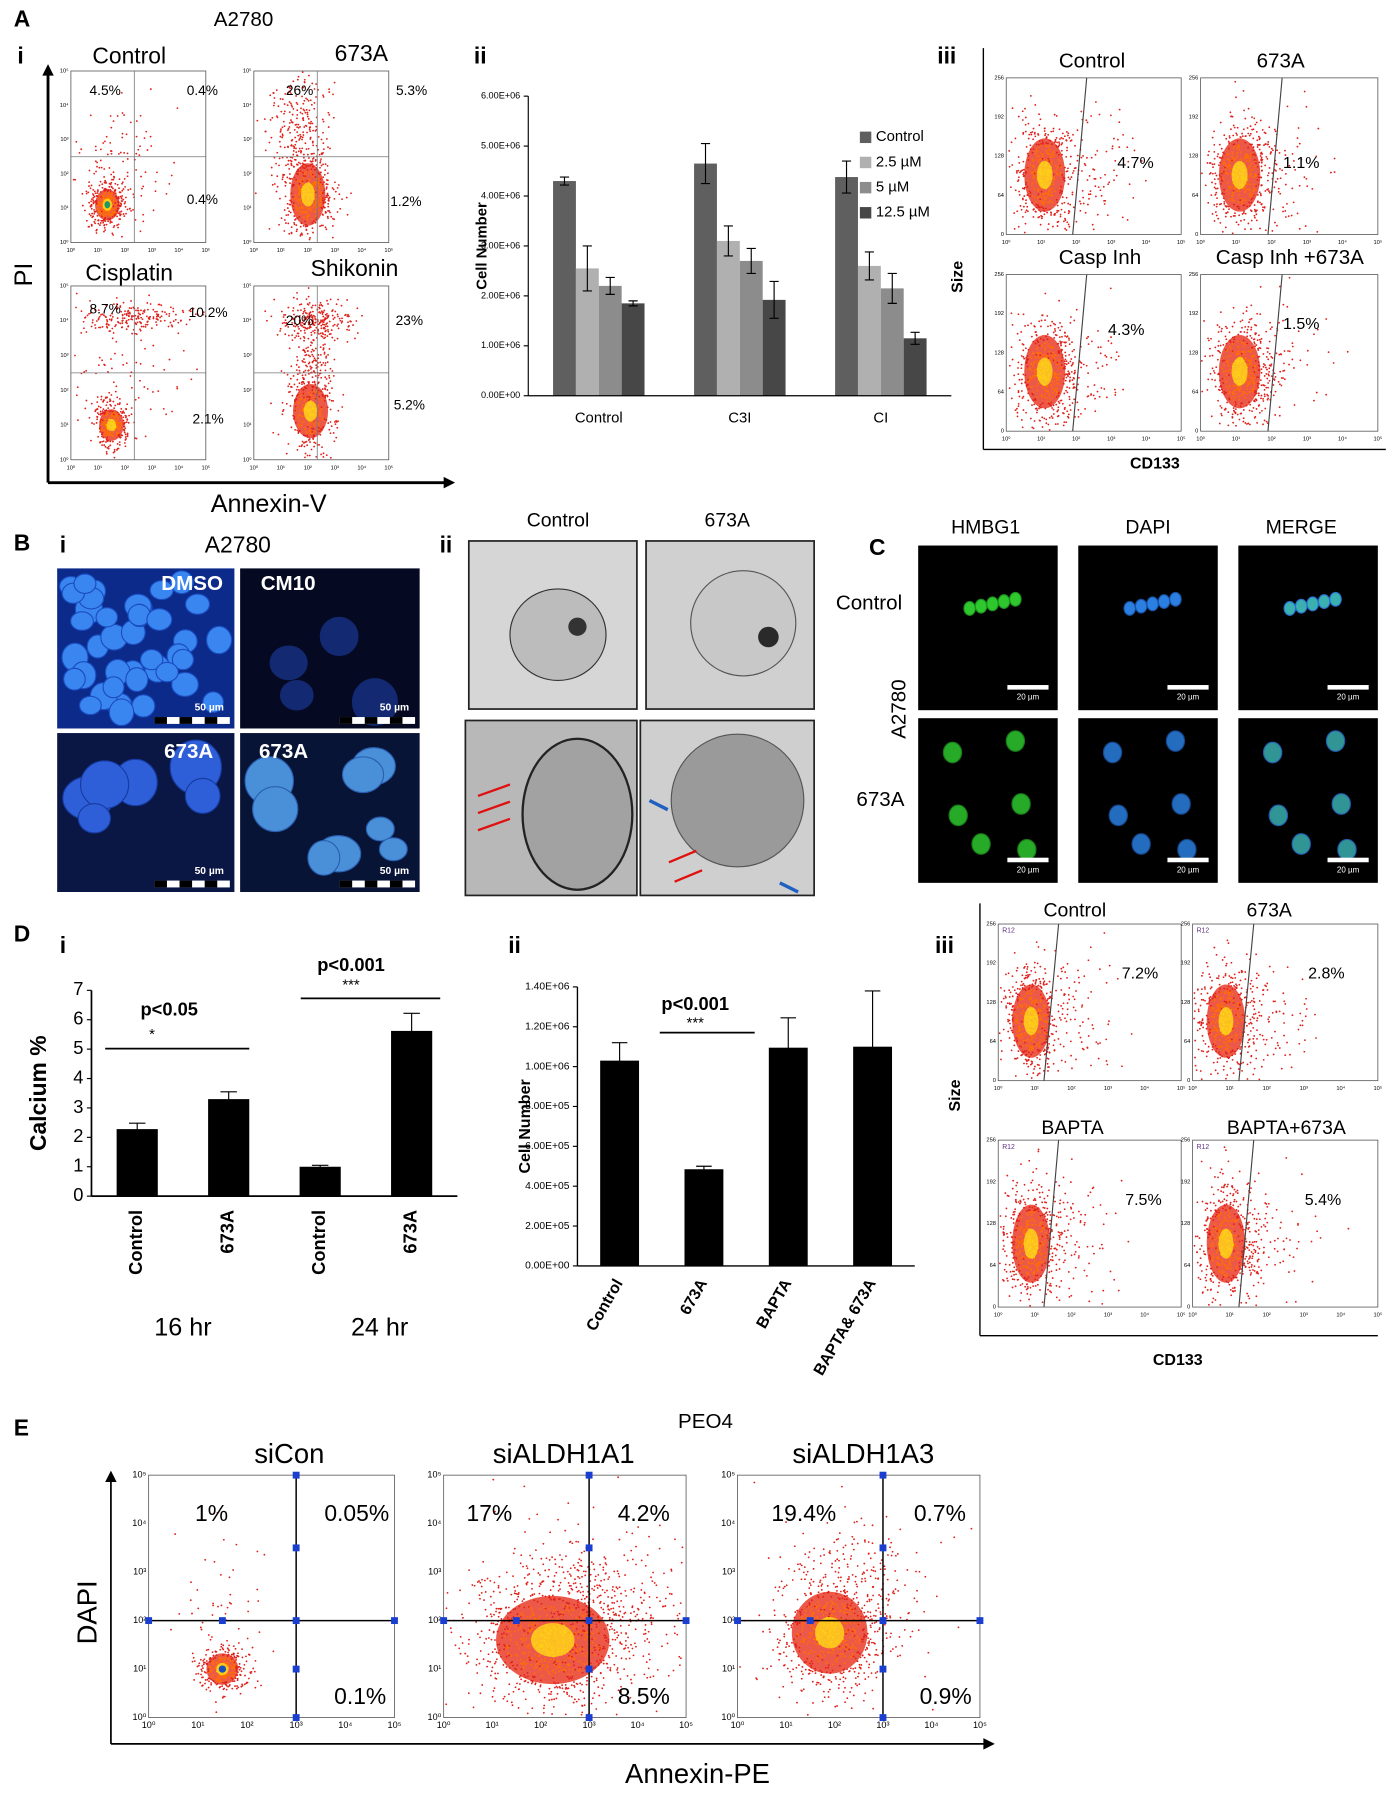  I want to click on subpanel-label: ii, so click(446, 545).